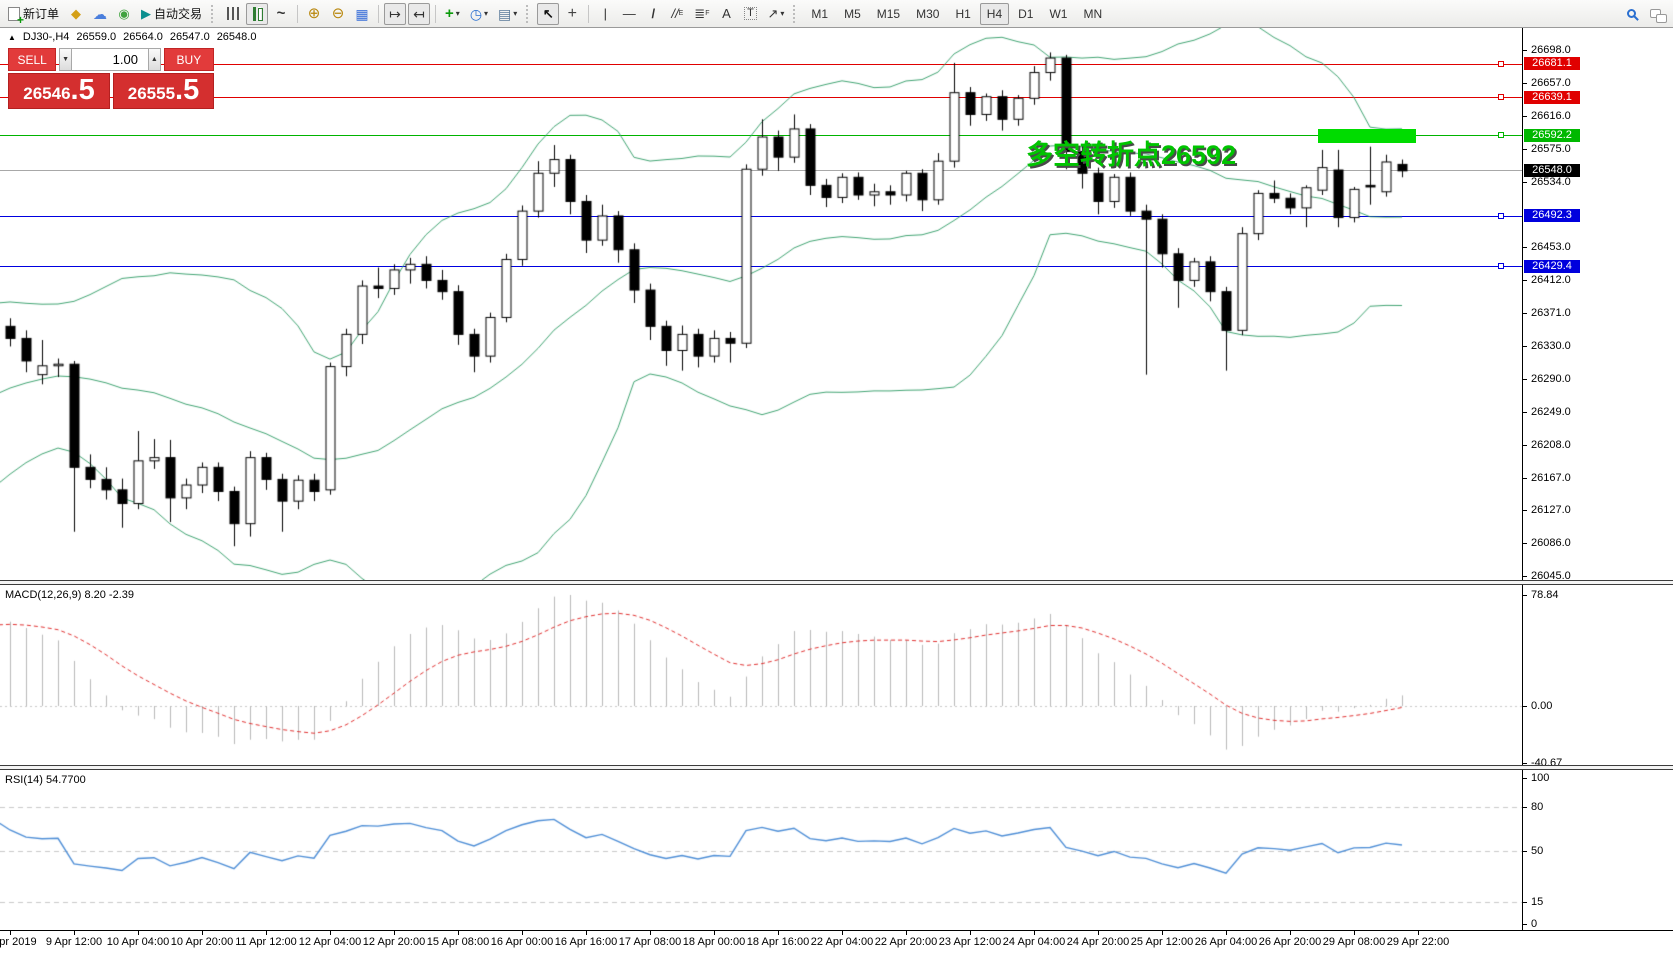 The width and height of the screenshot is (1673, 954). I want to click on metaeditor-icon, so click(76, 13).